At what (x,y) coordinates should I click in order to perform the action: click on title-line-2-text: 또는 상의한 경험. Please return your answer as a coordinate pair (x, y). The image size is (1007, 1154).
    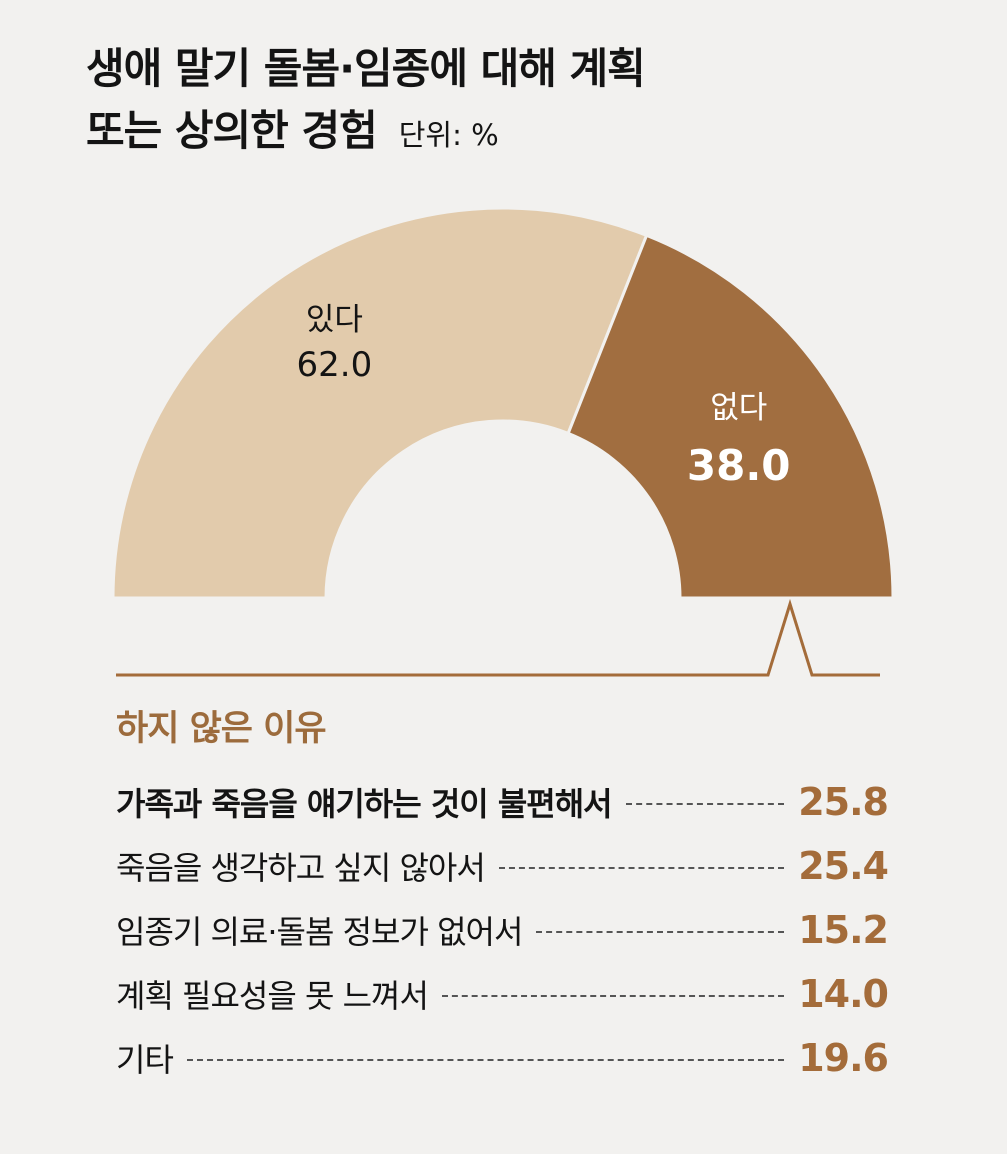
    Looking at the image, I should click on (232, 130).